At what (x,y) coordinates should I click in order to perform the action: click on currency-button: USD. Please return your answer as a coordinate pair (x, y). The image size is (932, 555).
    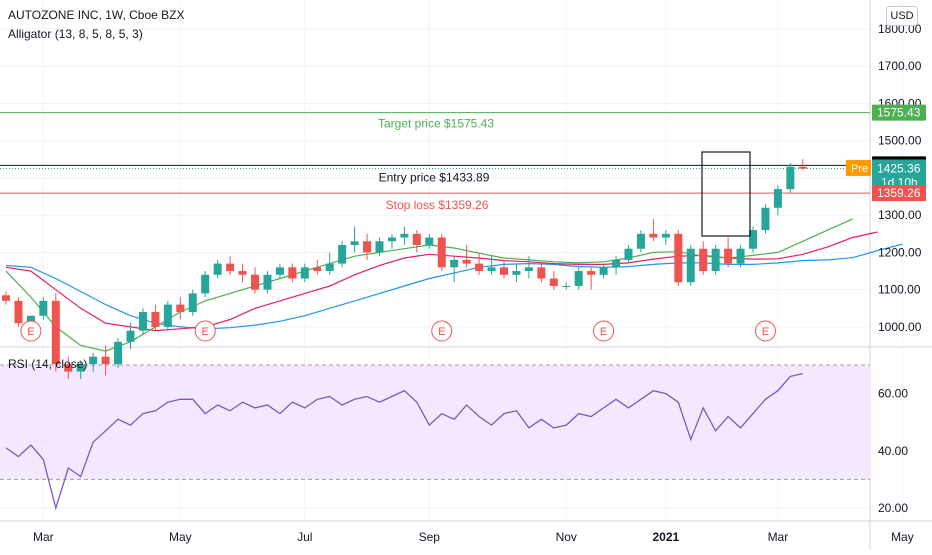
    Looking at the image, I should click on (902, 16).